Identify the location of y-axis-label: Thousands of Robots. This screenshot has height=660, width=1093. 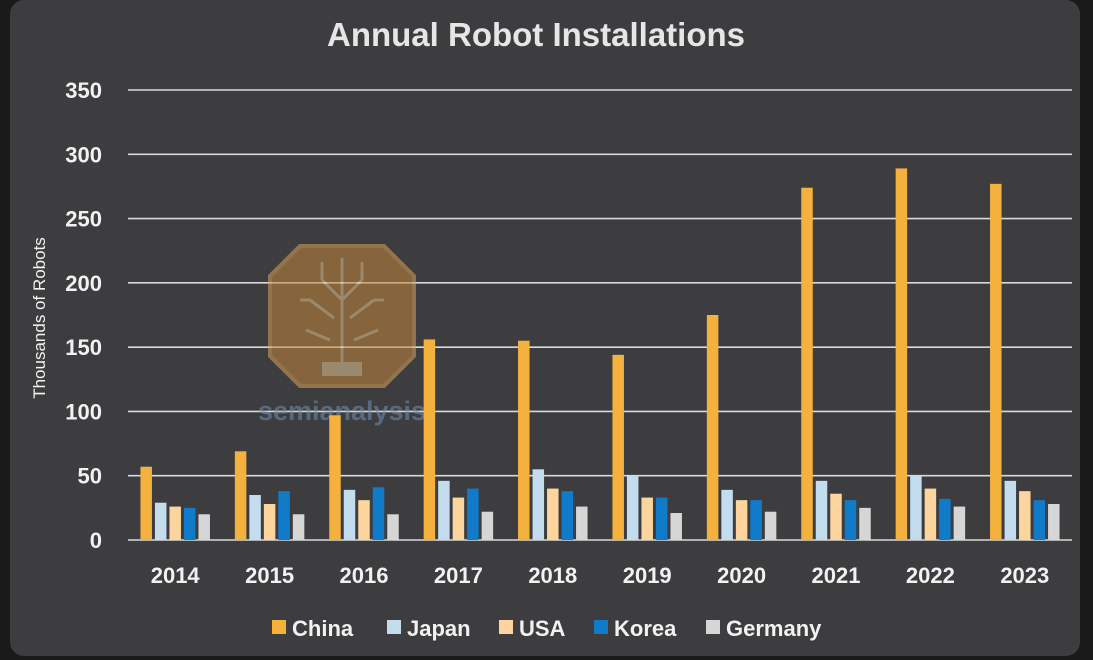
(39, 318).